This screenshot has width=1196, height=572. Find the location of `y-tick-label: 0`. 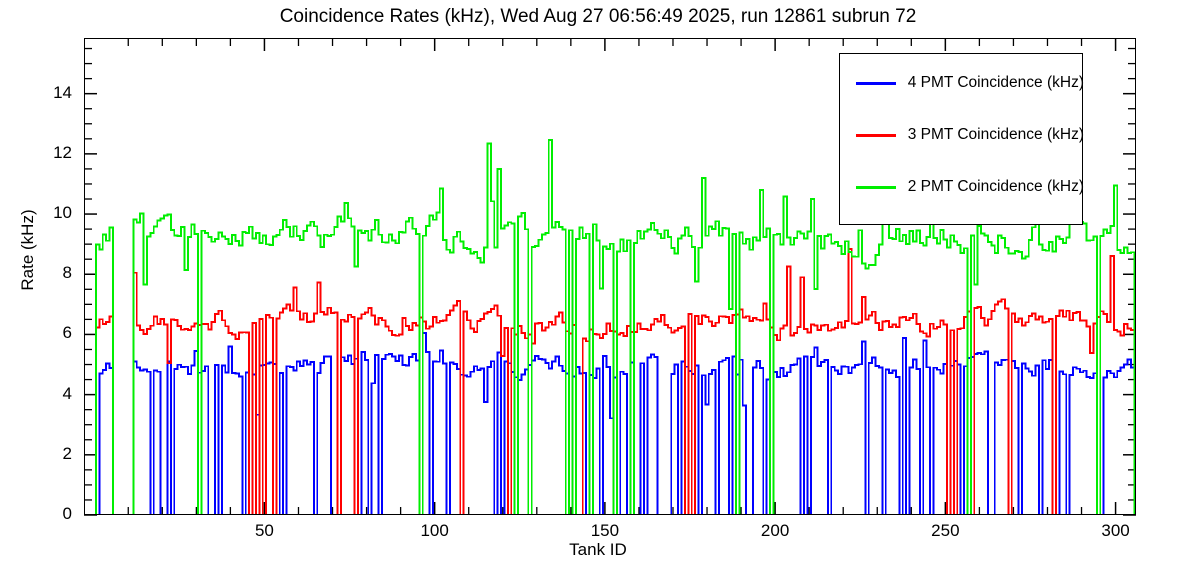

y-tick-label: 0 is located at coordinates (67, 513).